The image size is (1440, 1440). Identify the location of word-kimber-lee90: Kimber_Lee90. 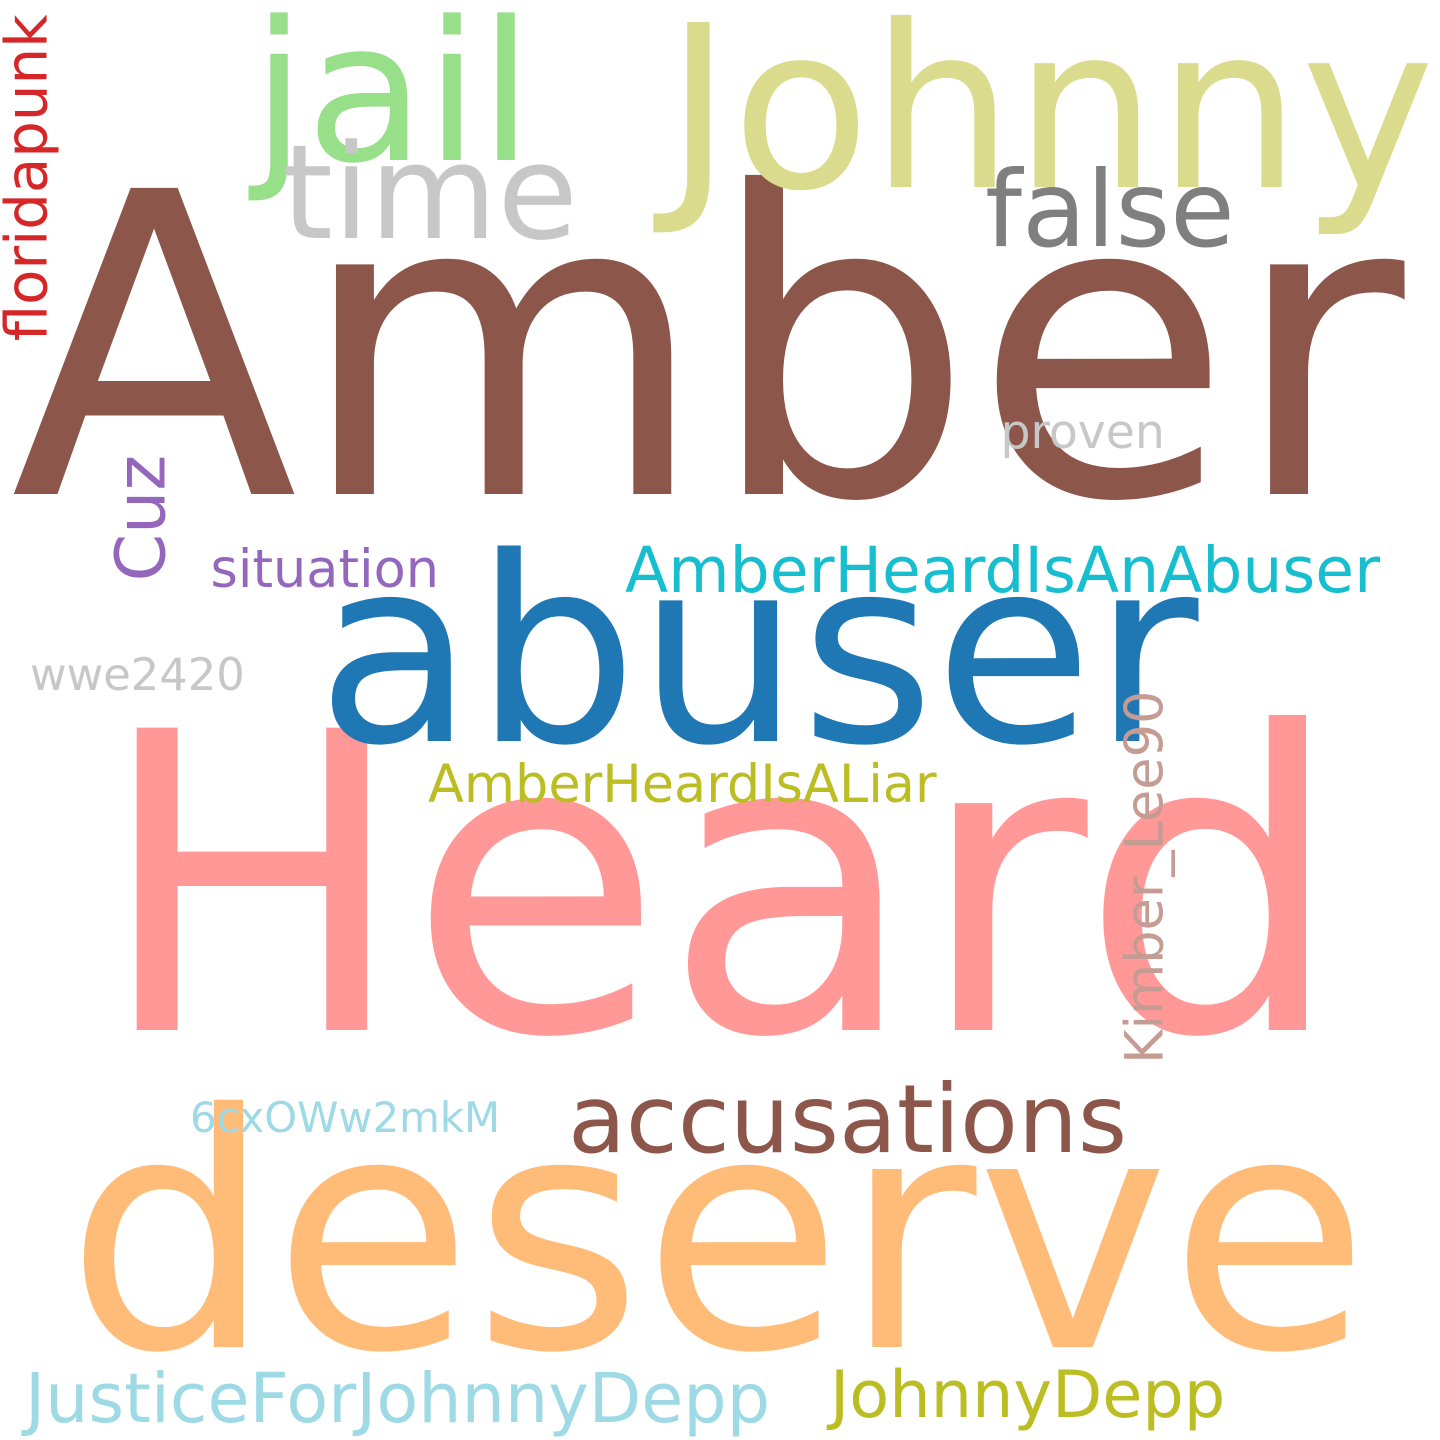
(1144, 877).